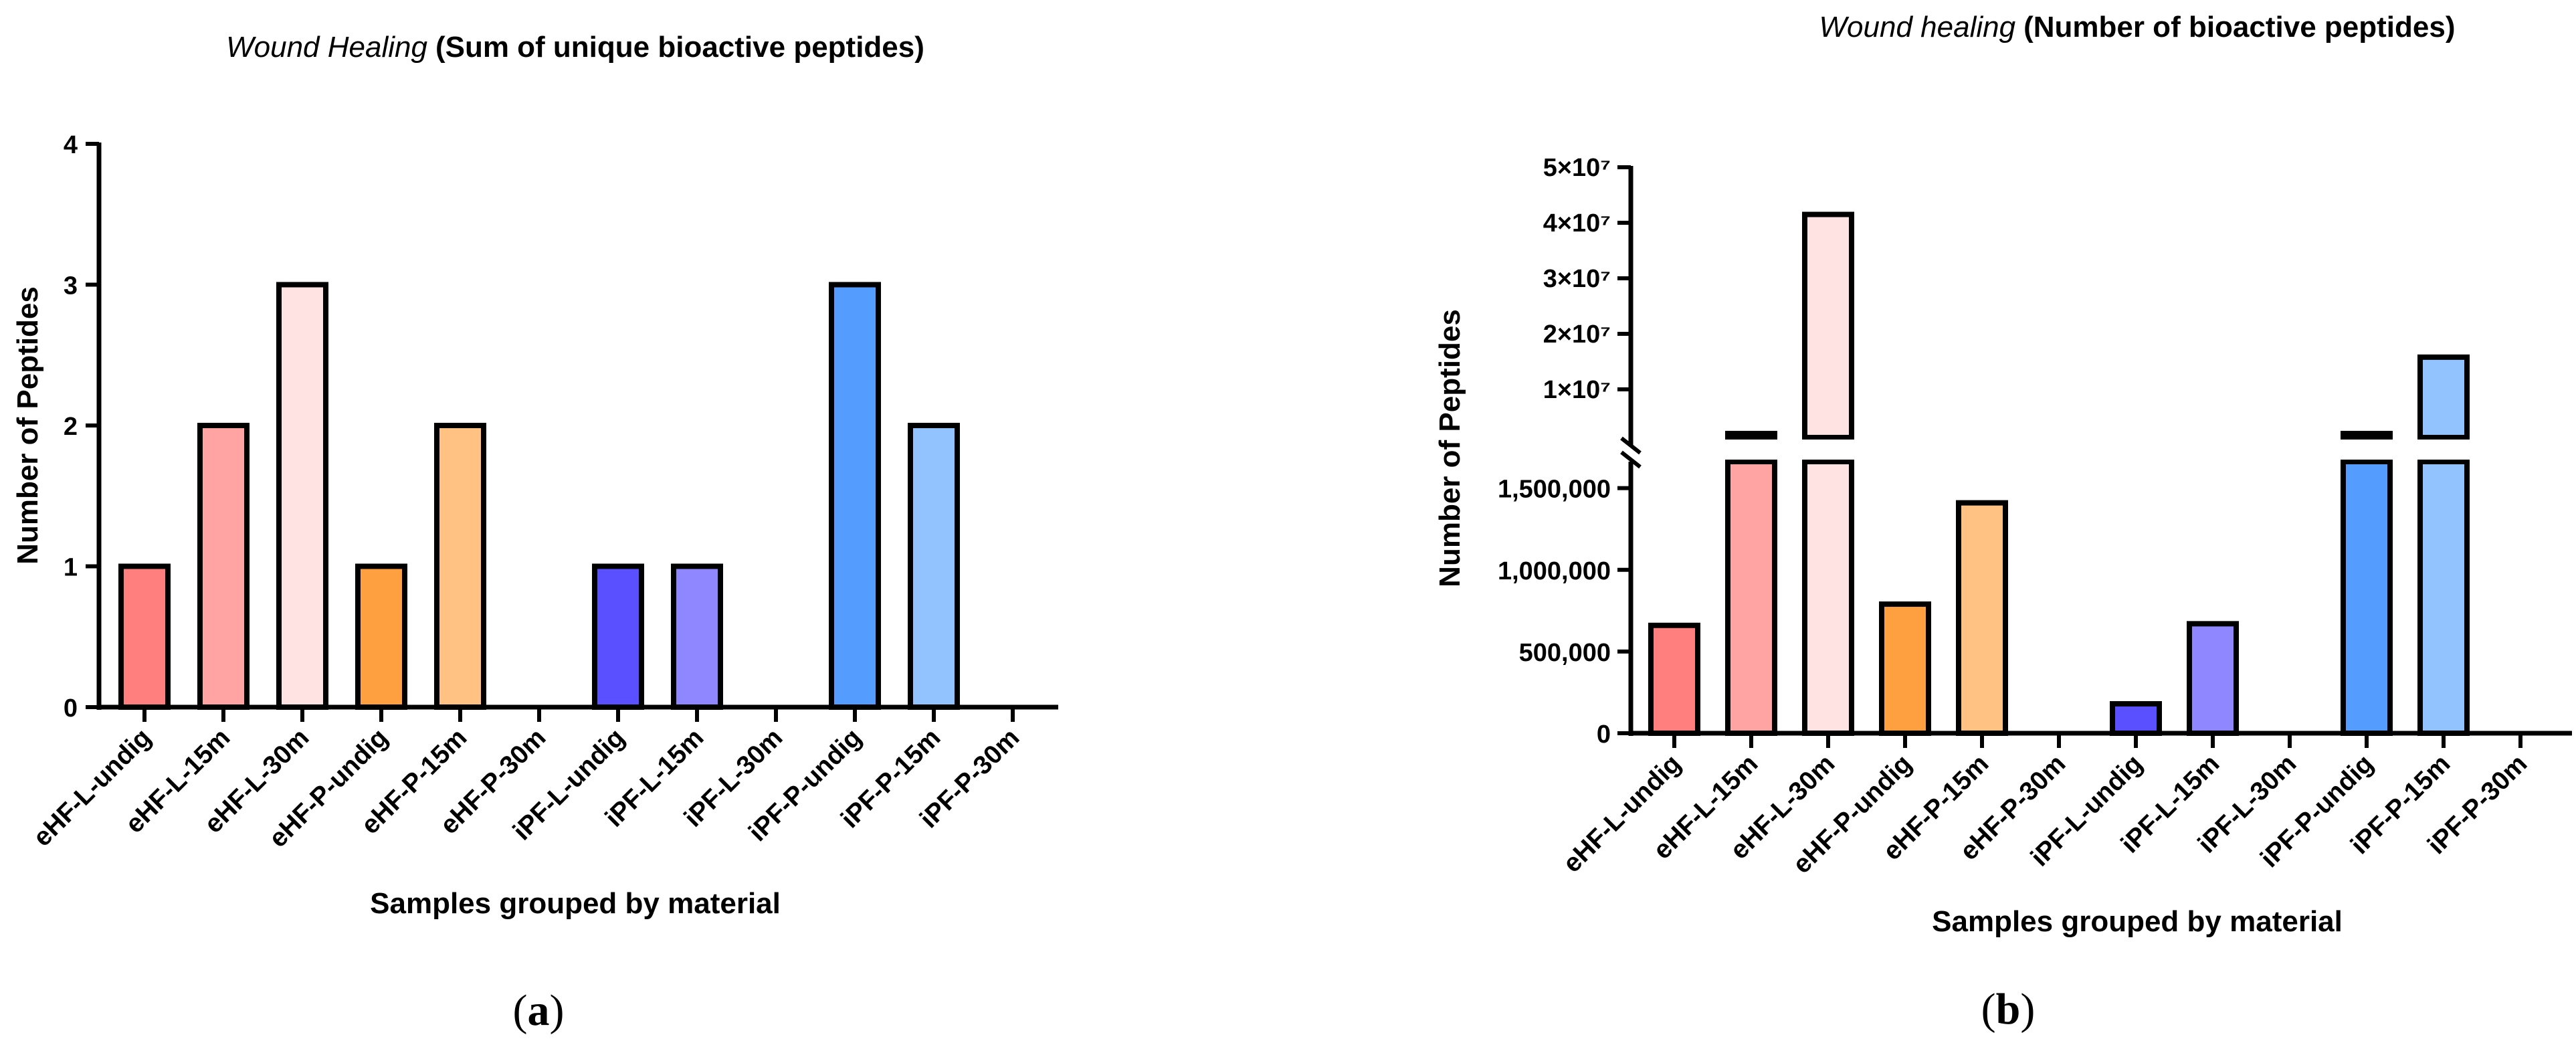 Image resolution: width=2576 pixels, height=1051 pixels. What do you see at coordinates (71, 568) in the screenshot?
I see `y-tick-label: 1` at bounding box center [71, 568].